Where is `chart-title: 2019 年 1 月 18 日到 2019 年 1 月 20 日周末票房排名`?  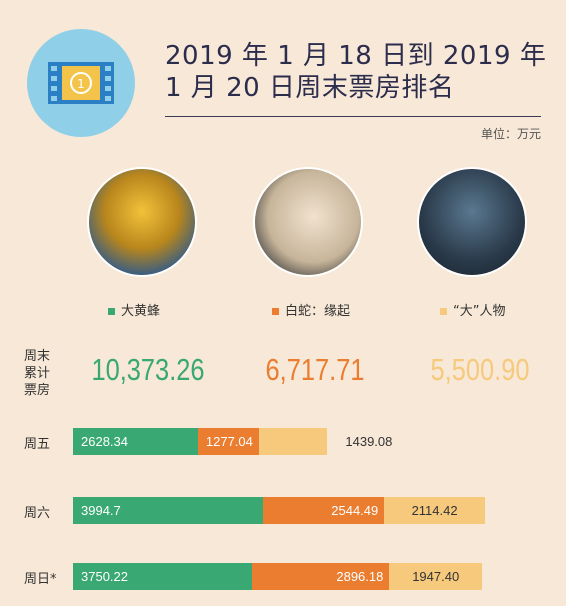
chart-title: 2019 年 1 月 18 日到 2019 年 1 月 20 日周末票房排名 is located at coordinates (356, 72).